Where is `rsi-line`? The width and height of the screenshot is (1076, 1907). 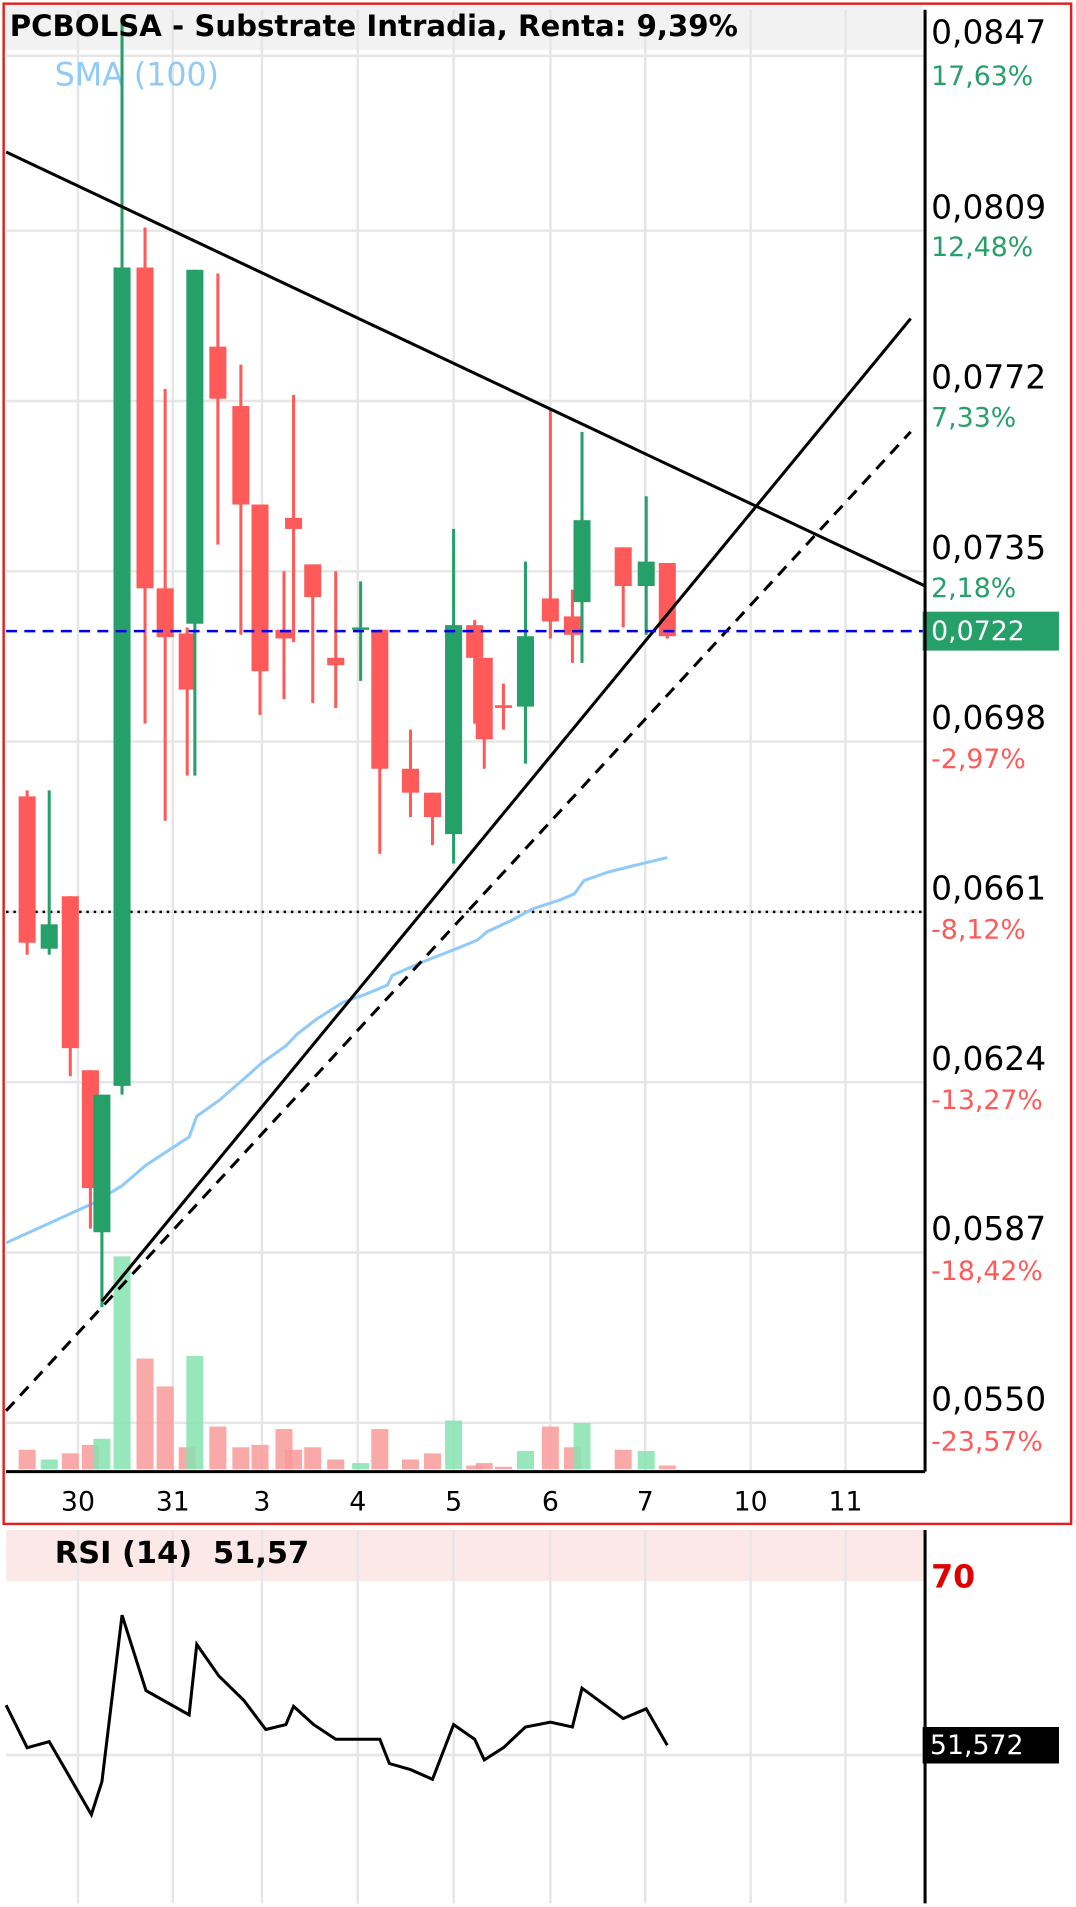
rsi-line is located at coordinates (336, 1716).